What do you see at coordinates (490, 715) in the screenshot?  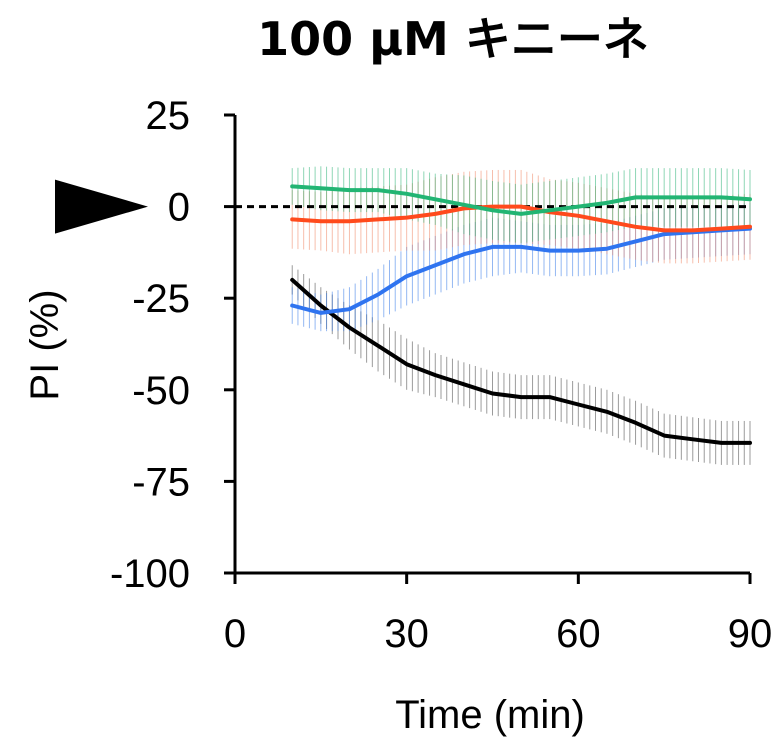 I see `x-axis-label: Time (min)` at bounding box center [490, 715].